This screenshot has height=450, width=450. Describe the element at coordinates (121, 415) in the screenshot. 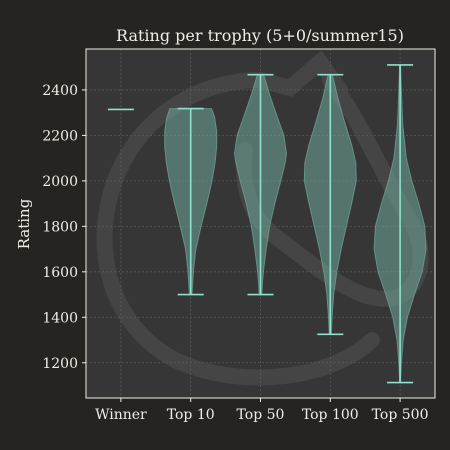

I see `x-tick-label: Winner` at that location.